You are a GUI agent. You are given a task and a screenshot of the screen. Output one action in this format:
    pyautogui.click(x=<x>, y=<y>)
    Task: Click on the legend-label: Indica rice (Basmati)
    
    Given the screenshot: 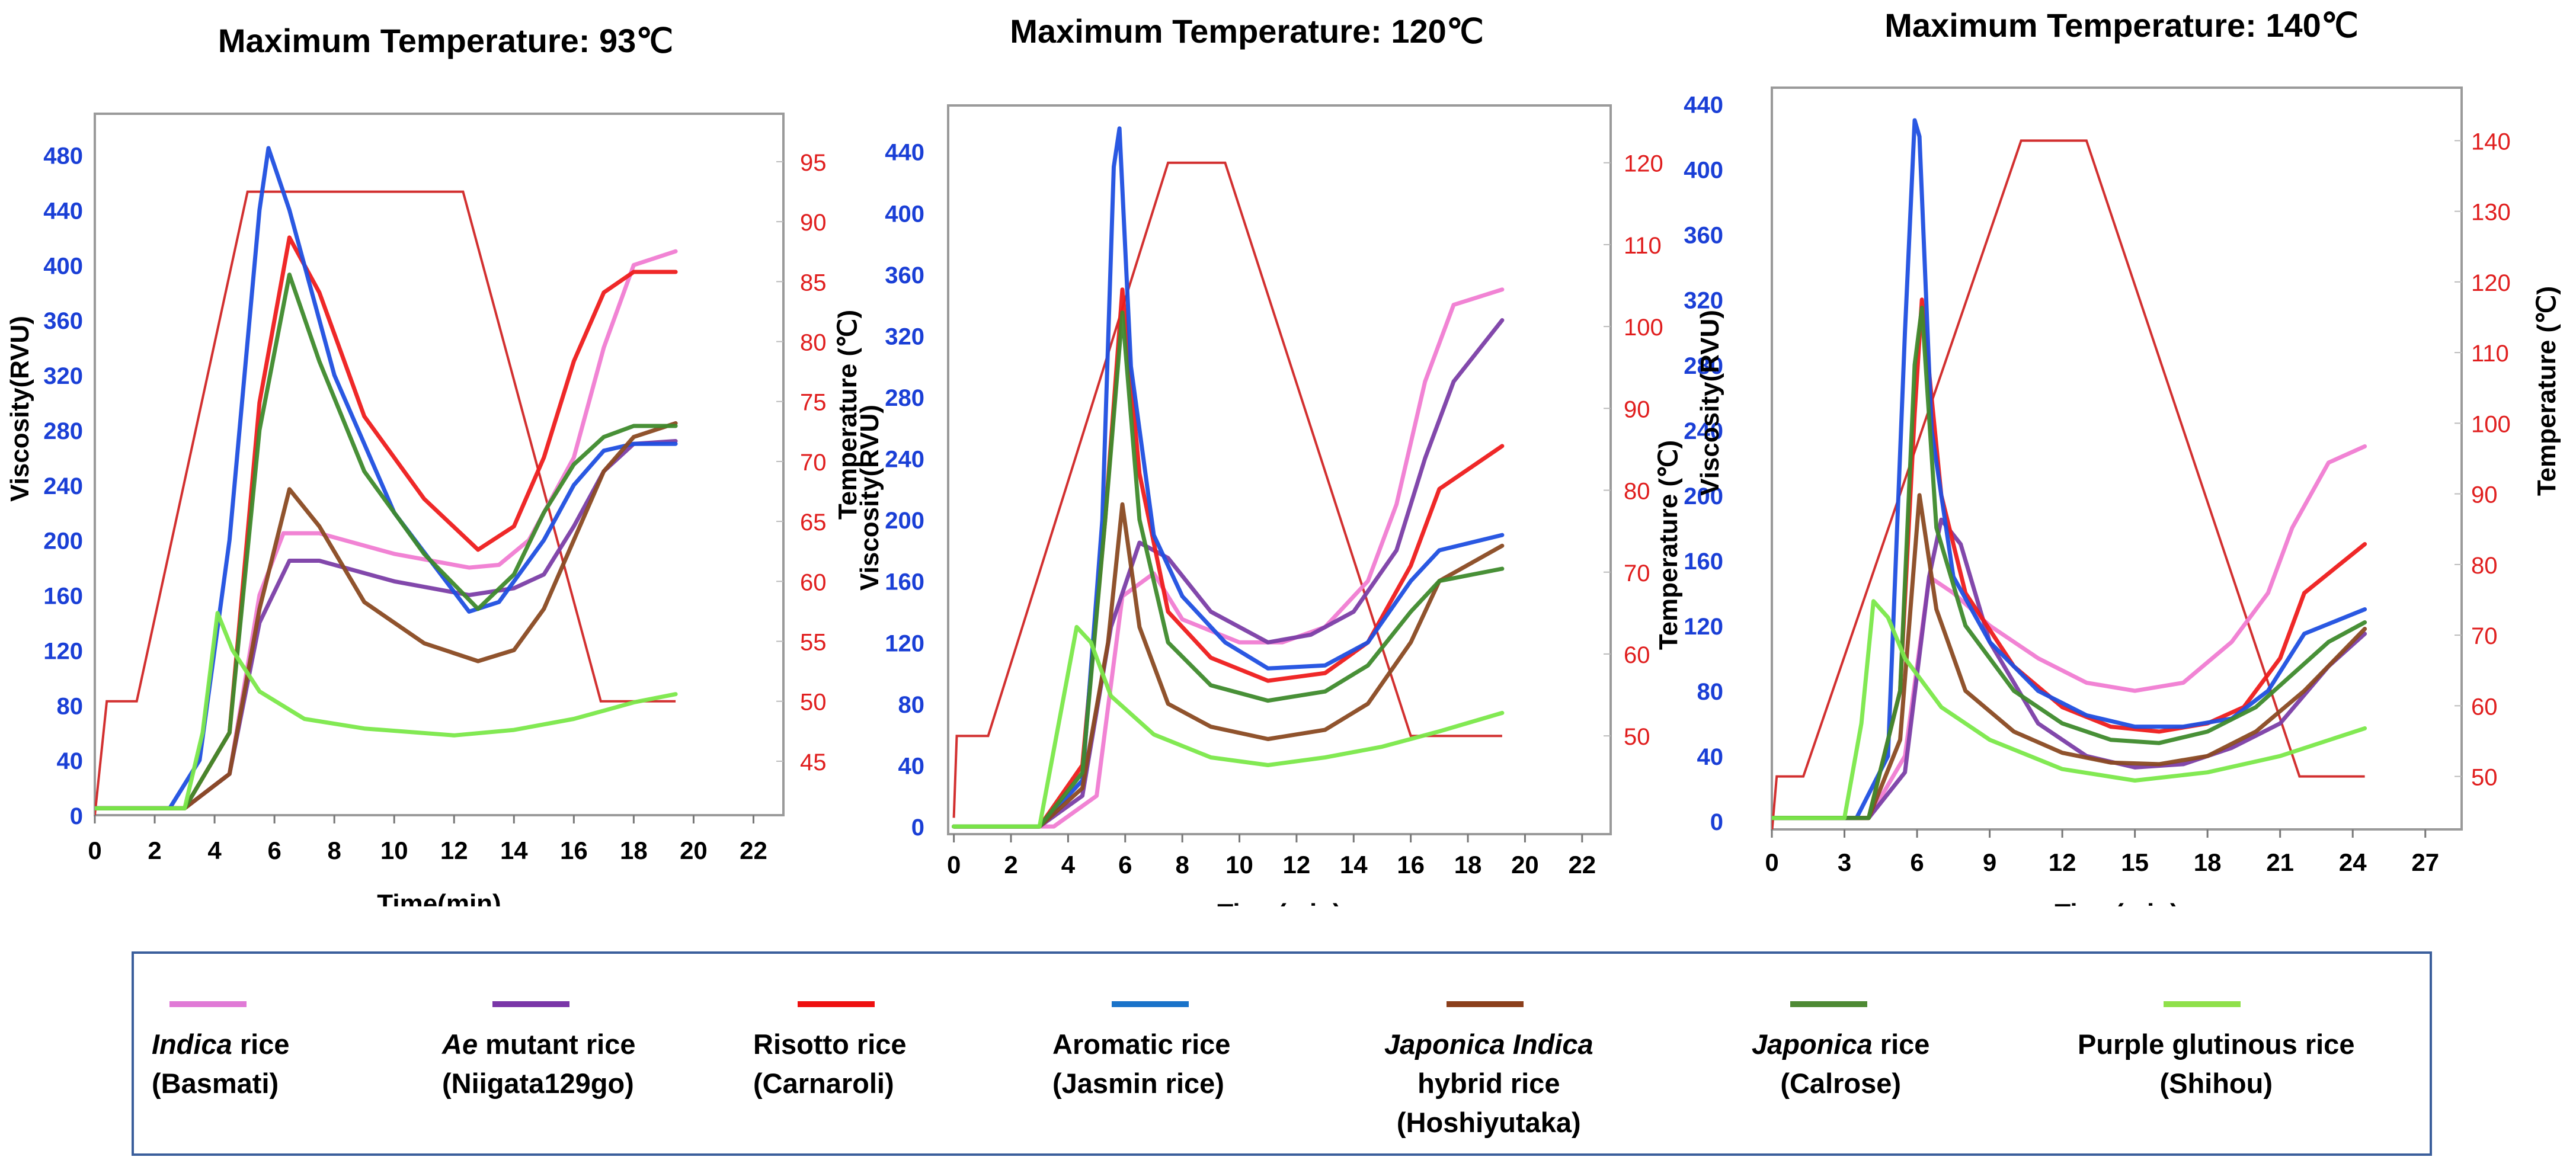 What is the action you would take?
    pyautogui.click(x=221, y=1063)
    